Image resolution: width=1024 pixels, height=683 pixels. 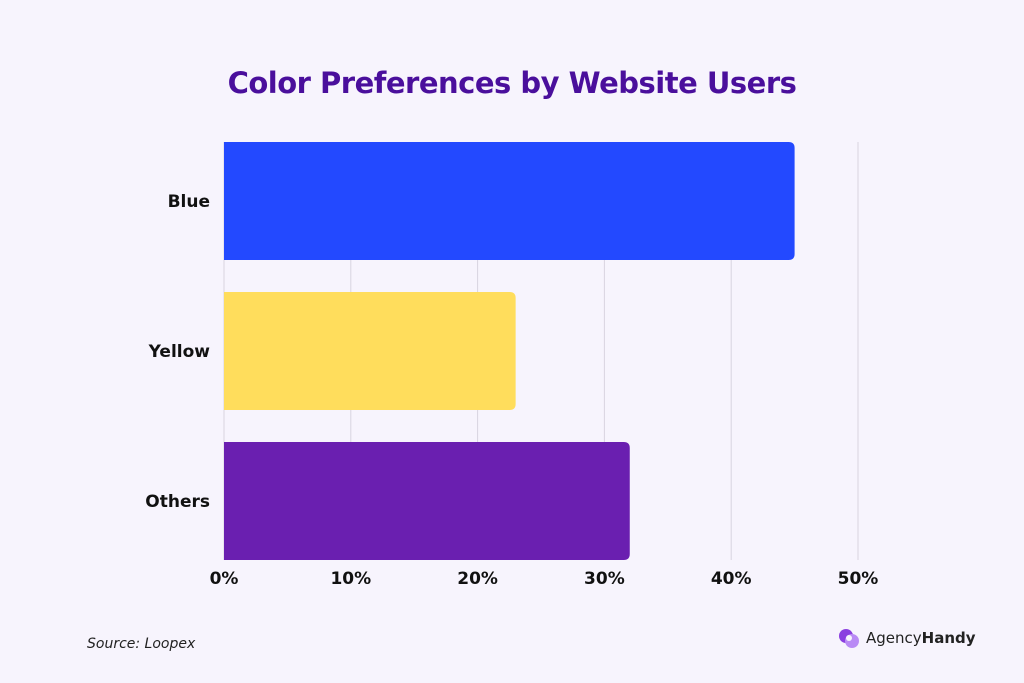 I want to click on category-label: Blue, so click(x=189, y=202).